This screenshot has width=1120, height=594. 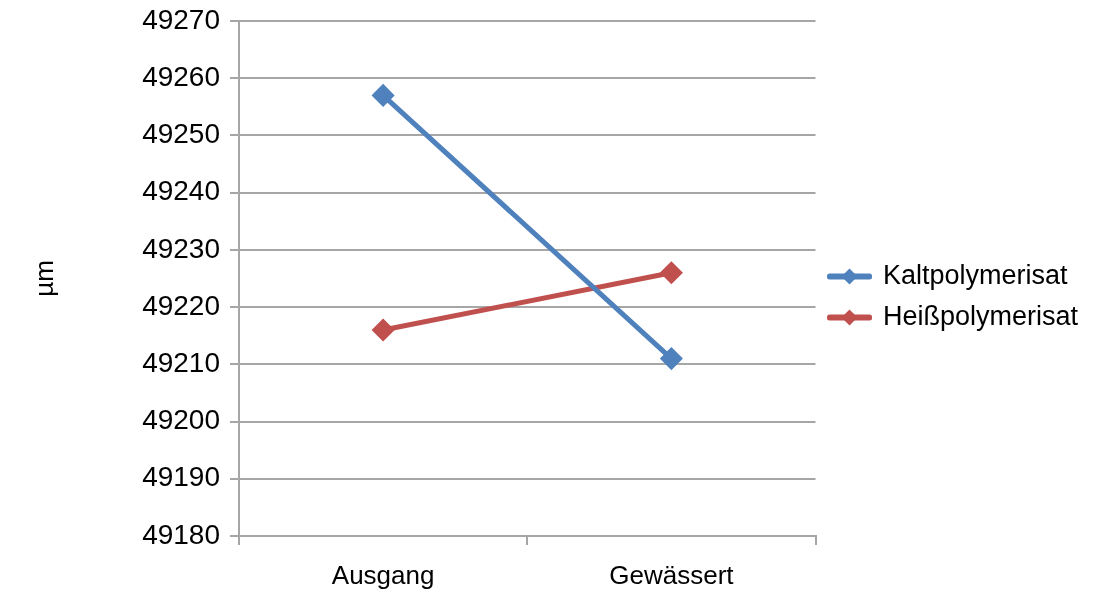 I want to click on legend-label: Kaltpolymerisat, so click(x=976, y=274).